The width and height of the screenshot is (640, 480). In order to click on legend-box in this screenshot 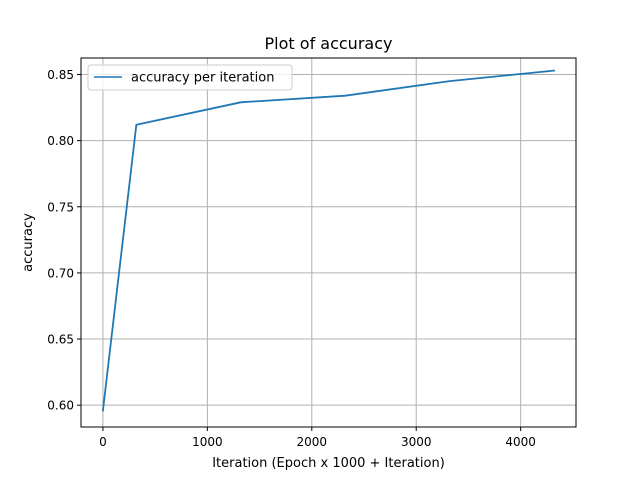, I will do `click(190, 77)`.